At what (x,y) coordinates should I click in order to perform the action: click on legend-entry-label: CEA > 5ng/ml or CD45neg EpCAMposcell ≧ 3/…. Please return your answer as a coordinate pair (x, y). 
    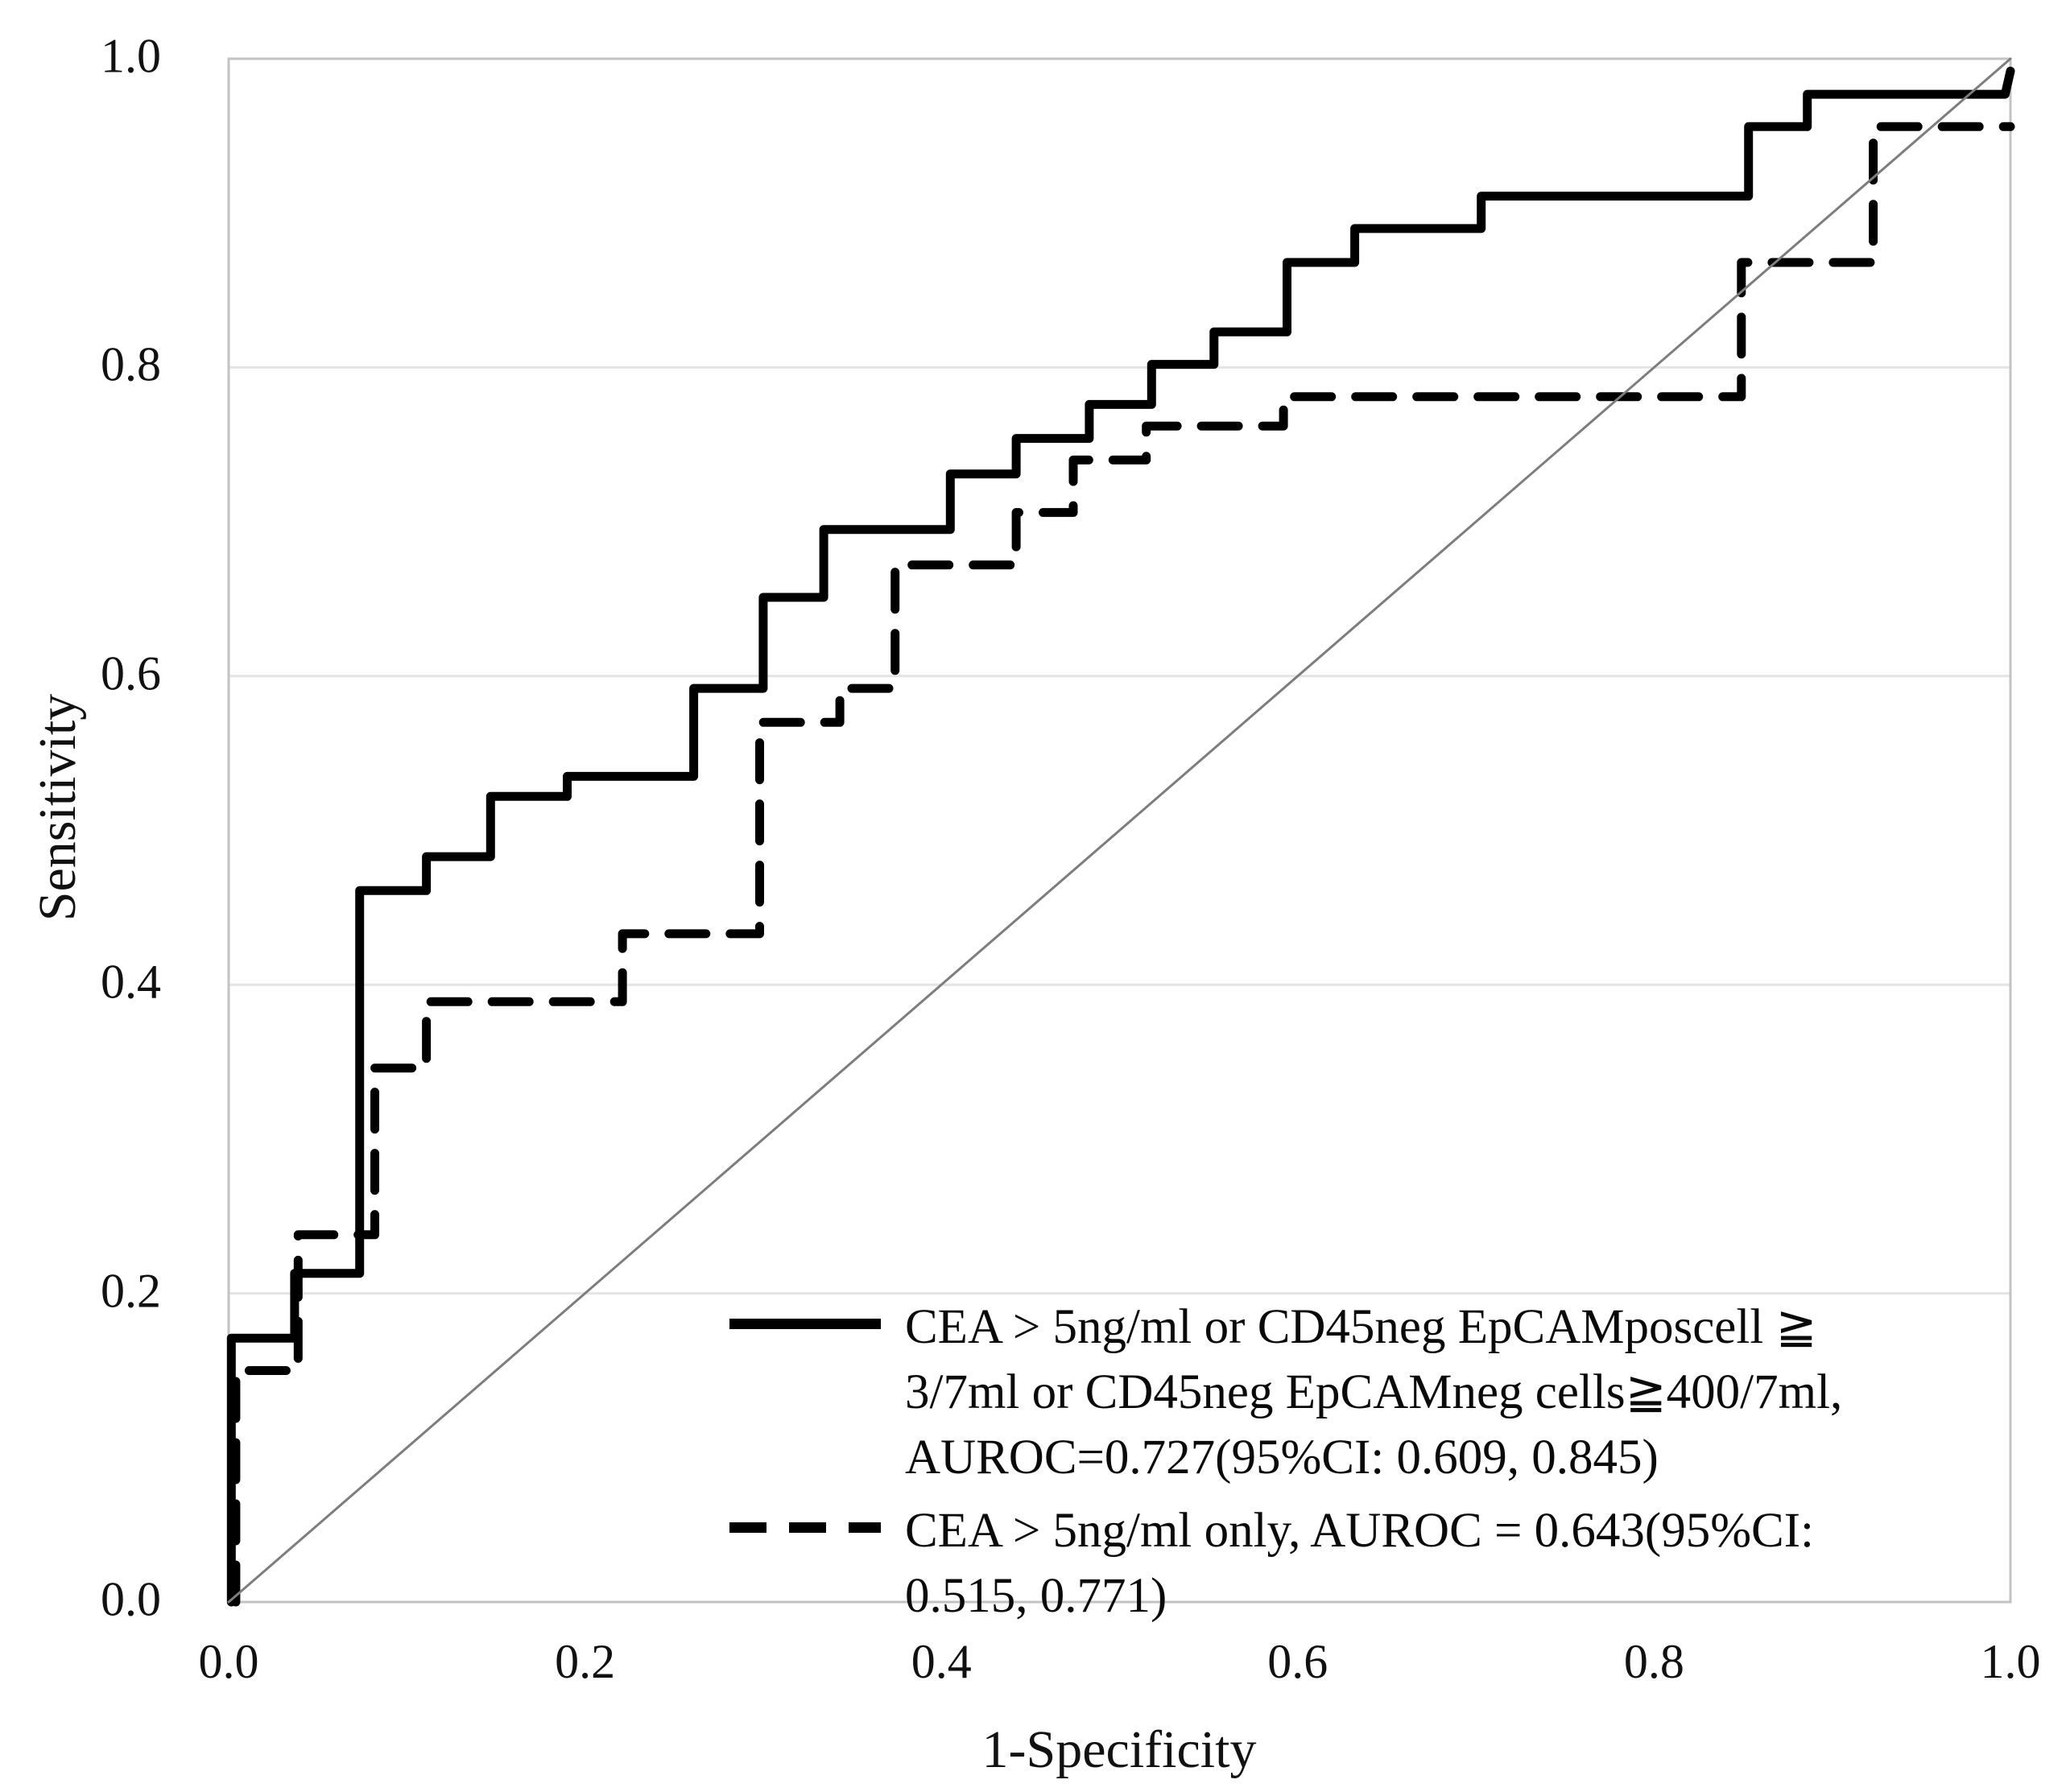
    Looking at the image, I should click on (1373, 1392).